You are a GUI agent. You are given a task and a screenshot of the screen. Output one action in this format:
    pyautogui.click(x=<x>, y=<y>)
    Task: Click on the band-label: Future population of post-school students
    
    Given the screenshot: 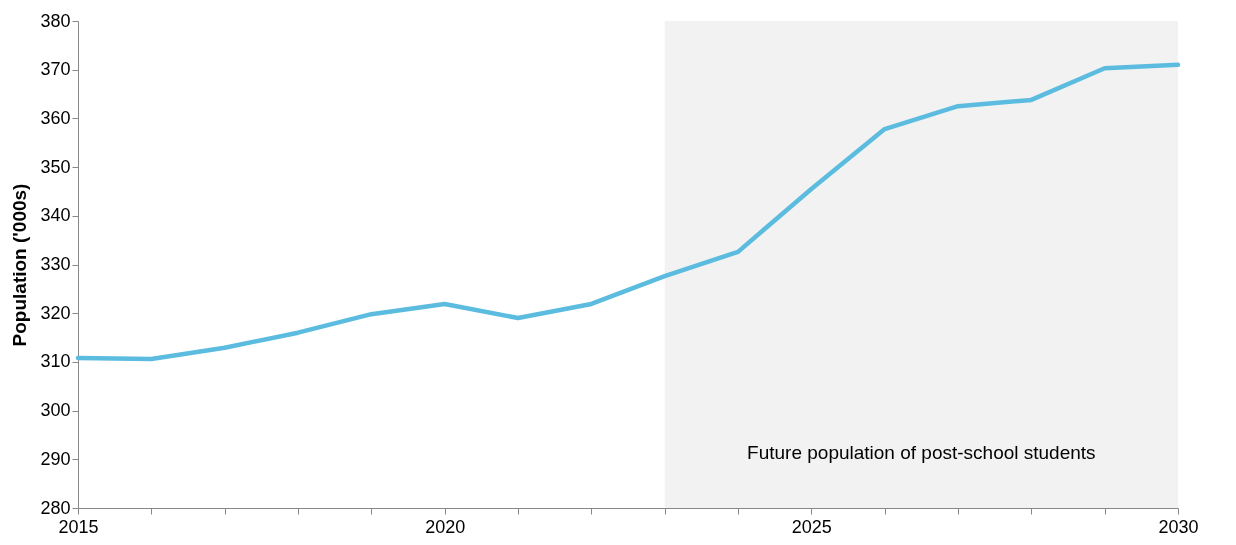 What is the action you would take?
    pyautogui.click(x=921, y=452)
    